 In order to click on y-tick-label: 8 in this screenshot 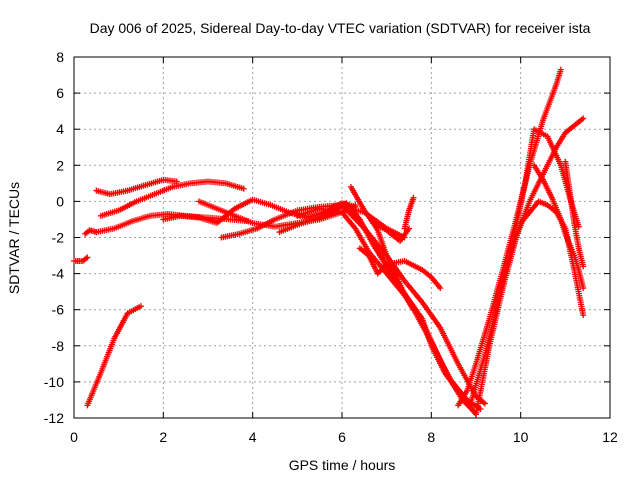, I will do `click(60, 57)`.